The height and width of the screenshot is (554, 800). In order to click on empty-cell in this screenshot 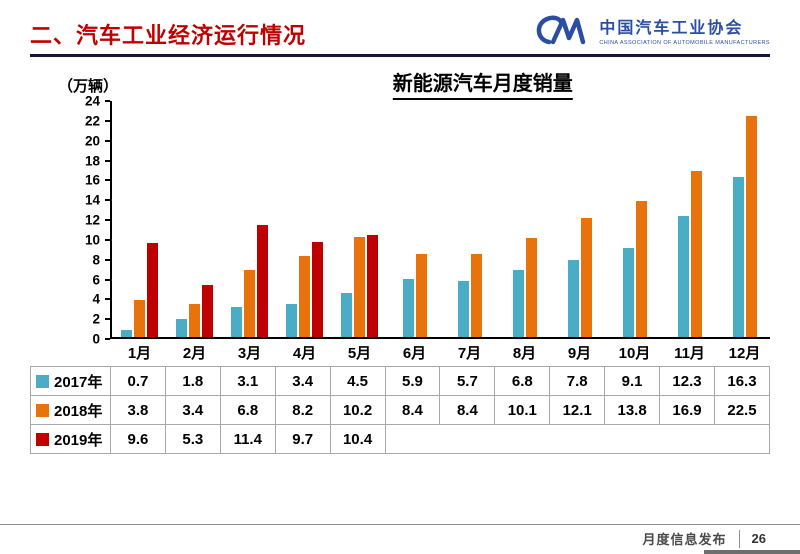, I will do `click(577, 439)`.